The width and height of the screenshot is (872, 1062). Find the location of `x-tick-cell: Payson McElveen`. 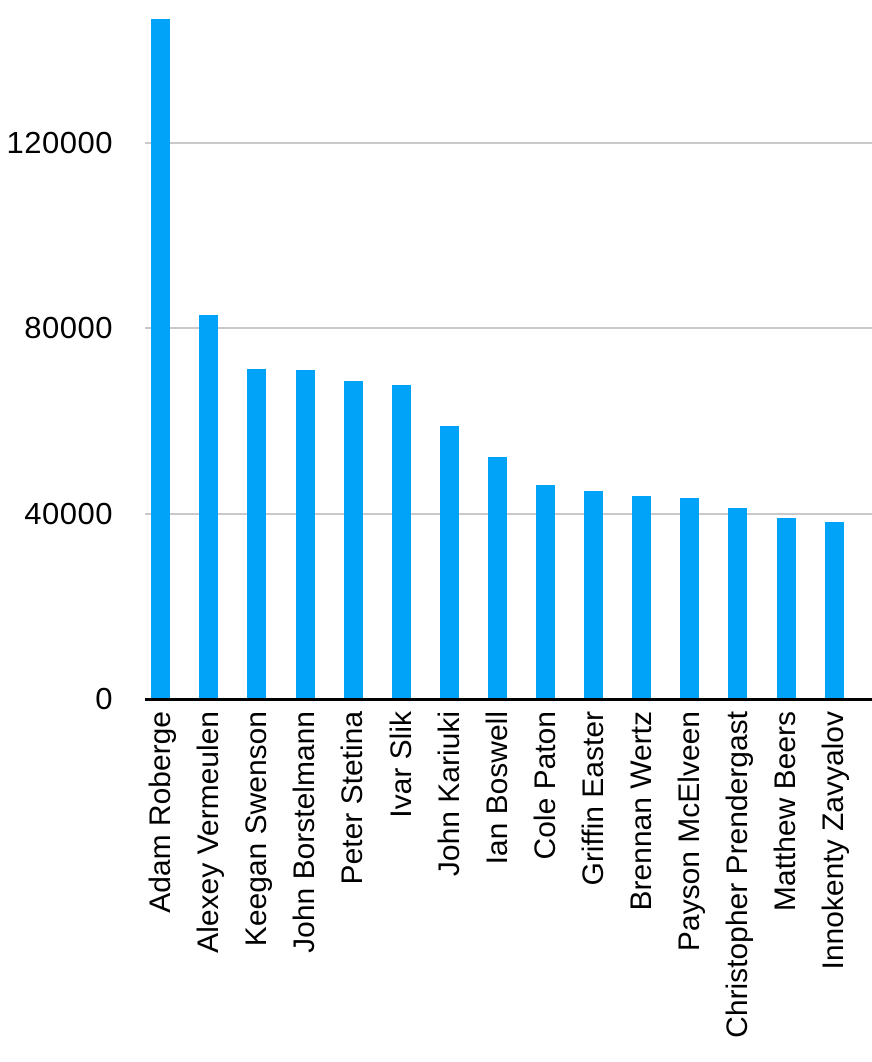

x-tick-cell: Payson McElveen is located at coordinates (690, 886).